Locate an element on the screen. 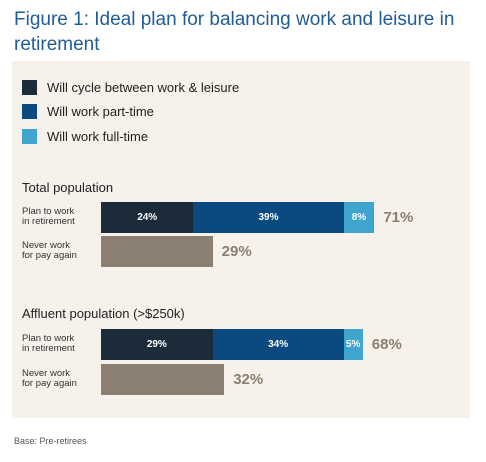  stacked-bar-plan-total: 24% 39% 8% is located at coordinates (238, 217).